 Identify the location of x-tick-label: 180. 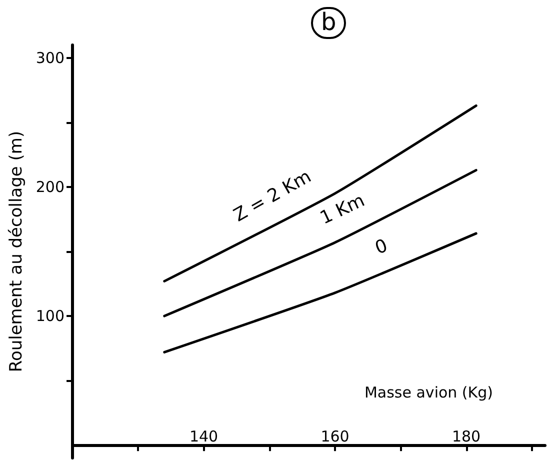
(466, 437).